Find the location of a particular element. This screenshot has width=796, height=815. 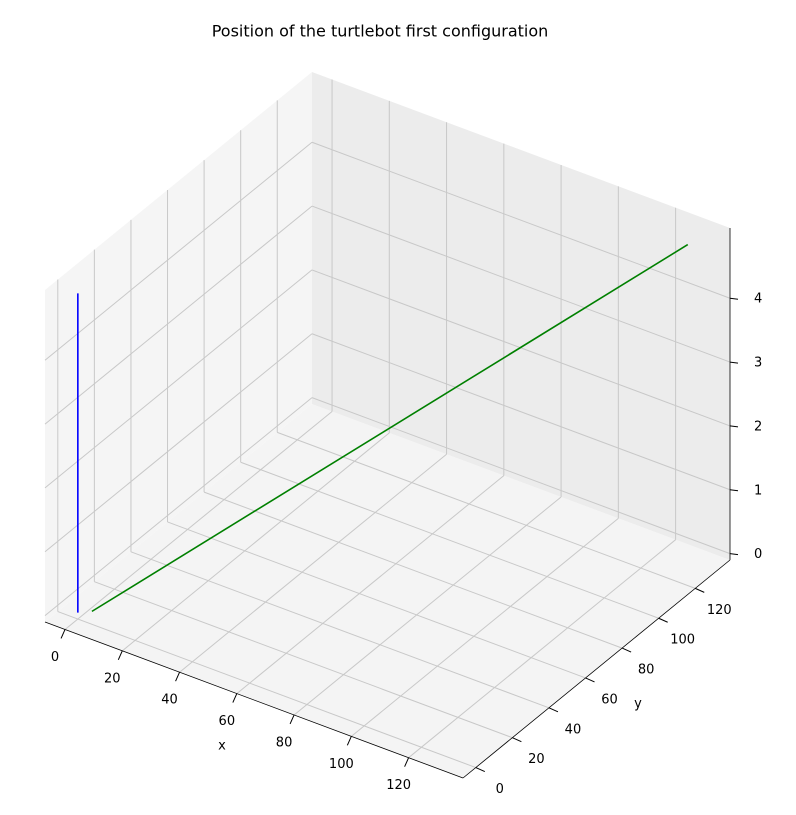

z-tick-label: 4 is located at coordinates (758, 299).